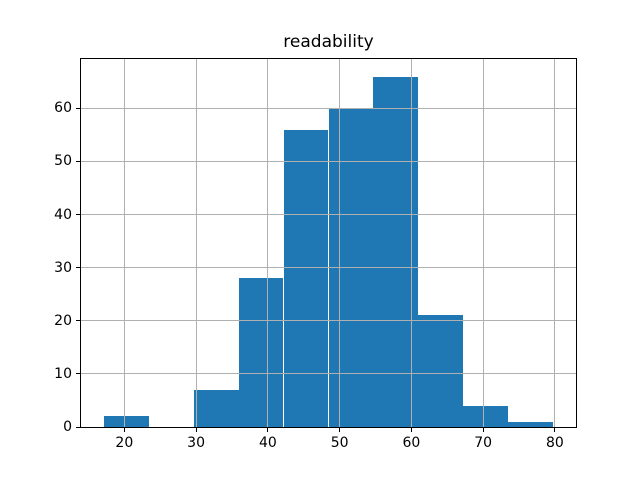 The width and height of the screenshot is (640, 480). Describe the element at coordinates (63, 161) in the screenshot. I see `y-tick-label: 50` at that location.